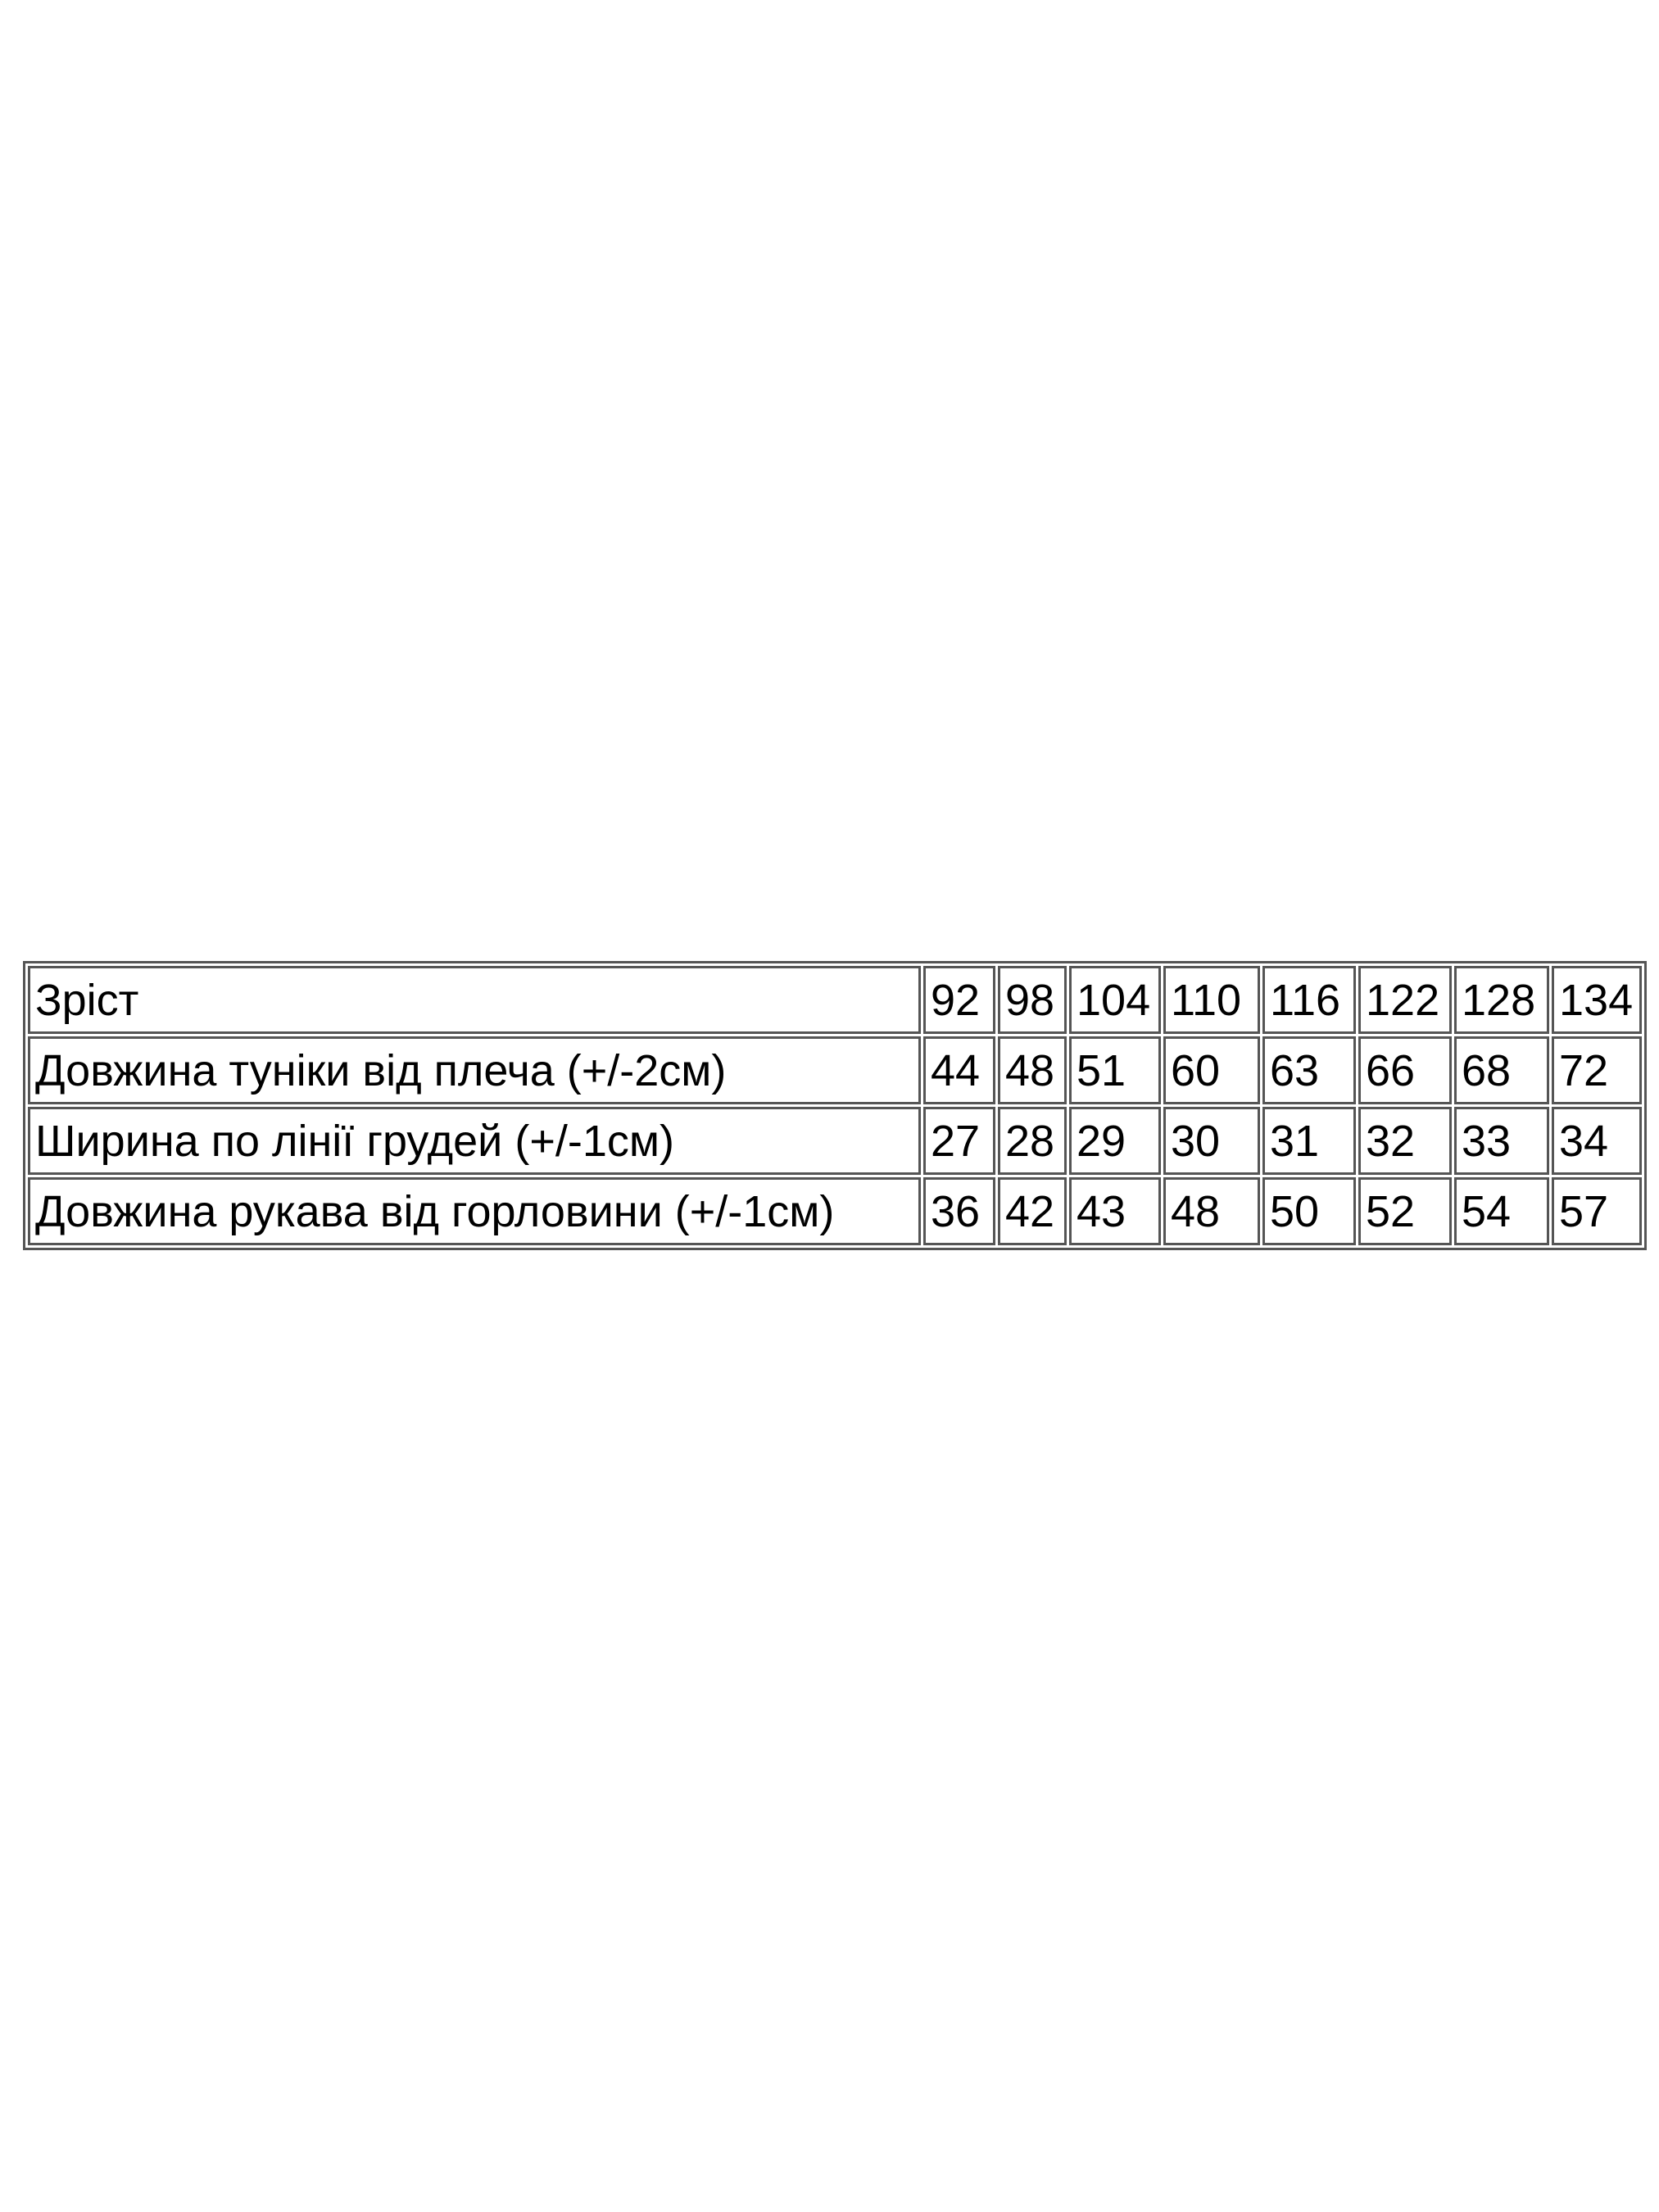  Describe the element at coordinates (1211, 1000) in the screenshot. I see `value-cell: 110` at that location.